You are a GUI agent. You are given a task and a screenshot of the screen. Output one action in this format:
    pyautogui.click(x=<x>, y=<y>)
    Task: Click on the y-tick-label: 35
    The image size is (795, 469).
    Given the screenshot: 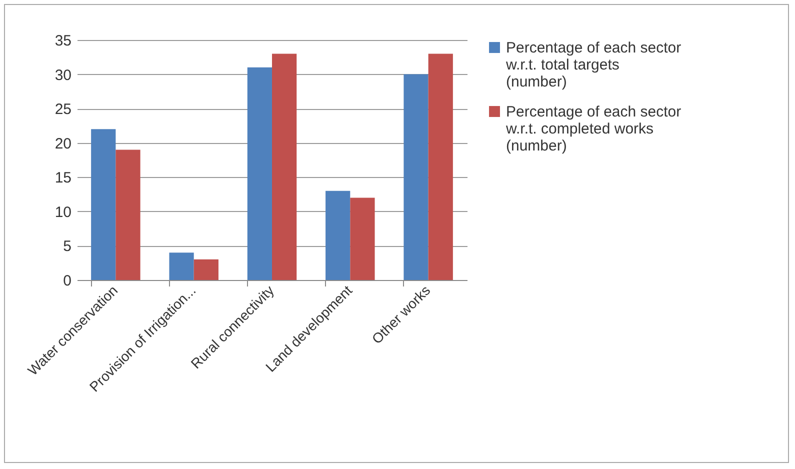 What is the action you would take?
    pyautogui.click(x=63, y=41)
    